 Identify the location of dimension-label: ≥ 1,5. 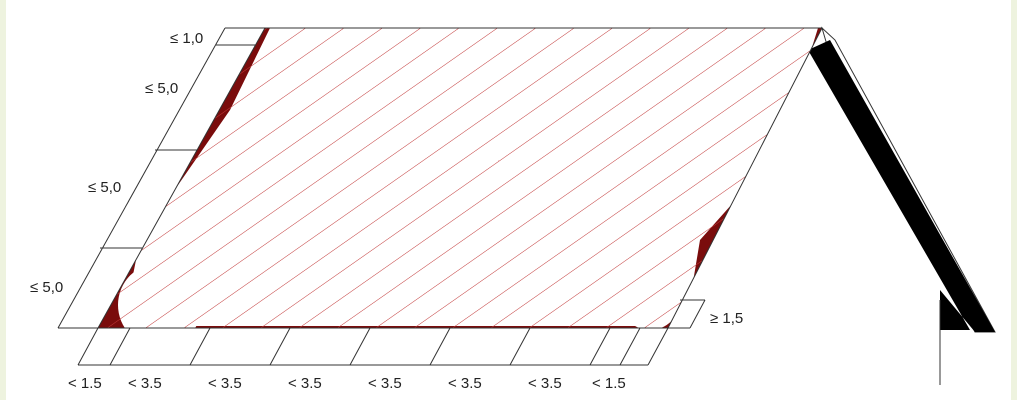
(726, 318).